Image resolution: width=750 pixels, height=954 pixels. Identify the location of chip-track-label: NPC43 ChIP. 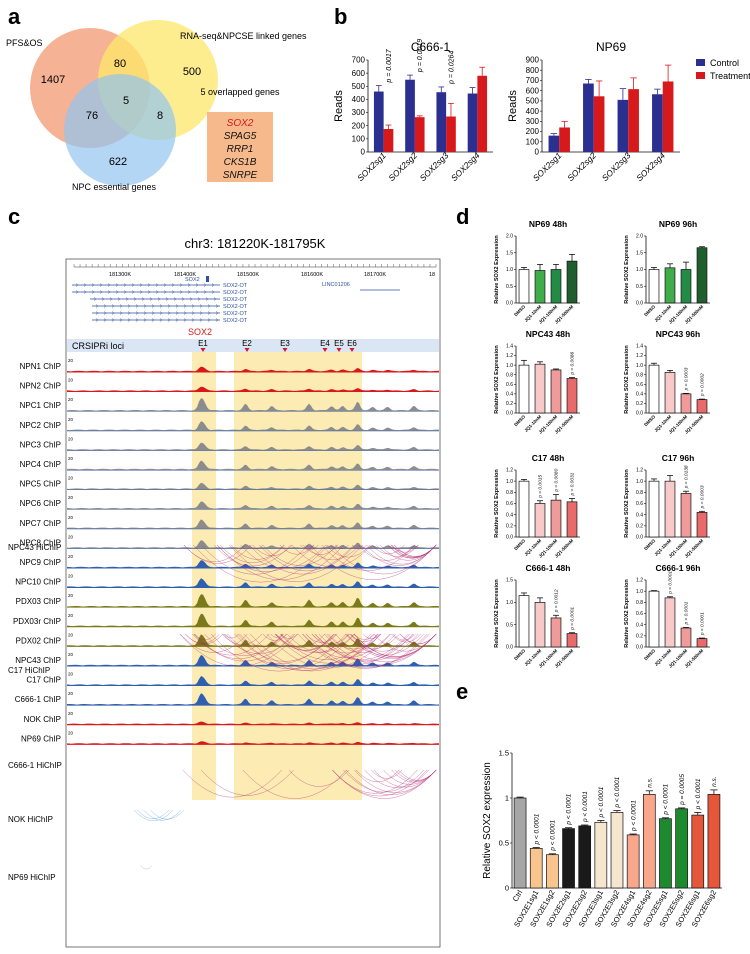
(38, 660).